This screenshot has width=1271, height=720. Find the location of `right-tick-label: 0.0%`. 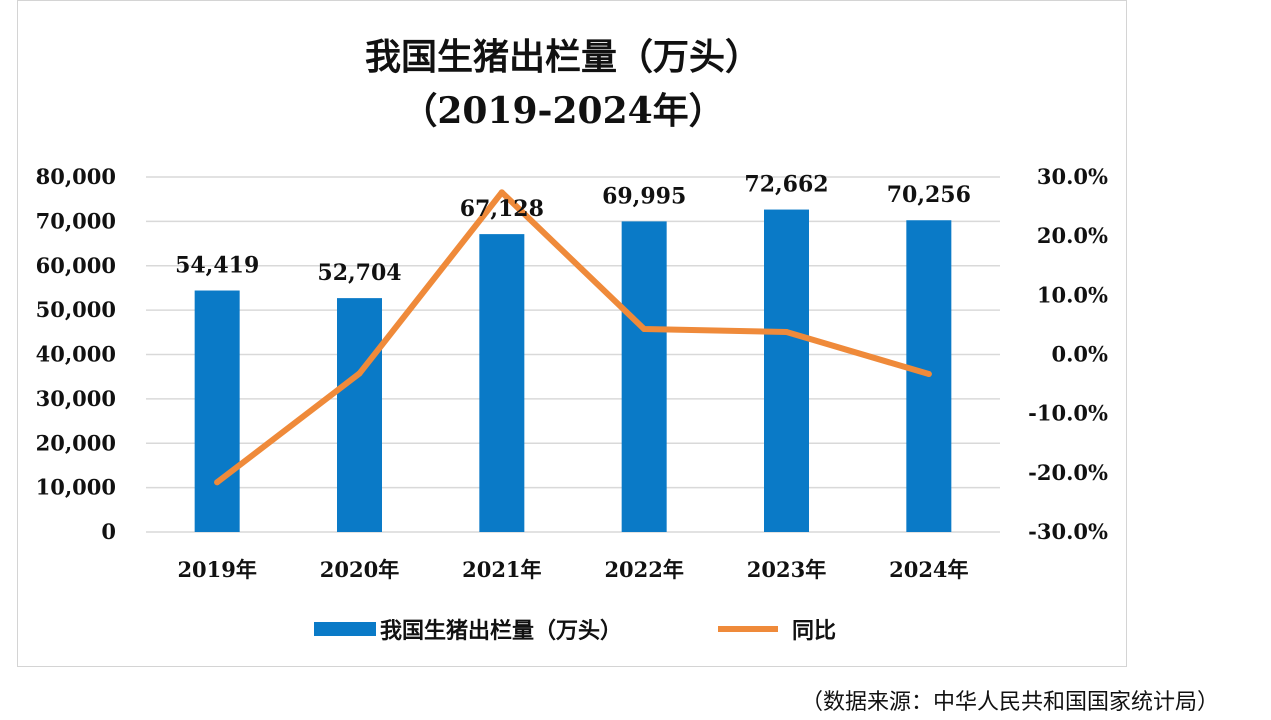

right-tick-label: 0.0% is located at coordinates (1080, 354).